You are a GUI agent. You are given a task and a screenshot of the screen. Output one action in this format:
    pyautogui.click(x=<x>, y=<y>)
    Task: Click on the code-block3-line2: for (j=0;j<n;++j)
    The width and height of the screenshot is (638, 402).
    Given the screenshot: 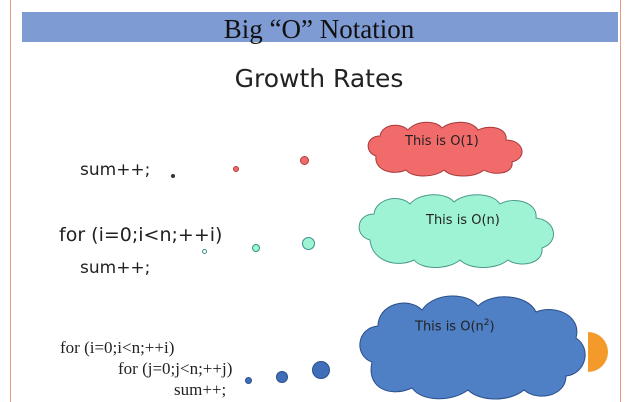 What is the action you would take?
    pyautogui.click(x=175, y=368)
    